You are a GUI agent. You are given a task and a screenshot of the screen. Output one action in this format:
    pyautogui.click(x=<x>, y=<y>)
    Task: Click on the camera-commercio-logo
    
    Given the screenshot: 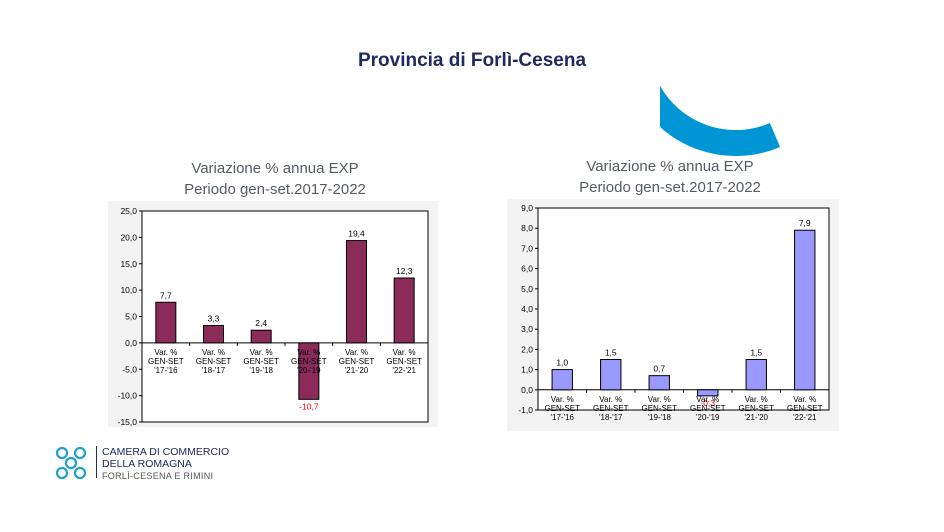 What is the action you would take?
    pyautogui.click(x=71, y=463)
    